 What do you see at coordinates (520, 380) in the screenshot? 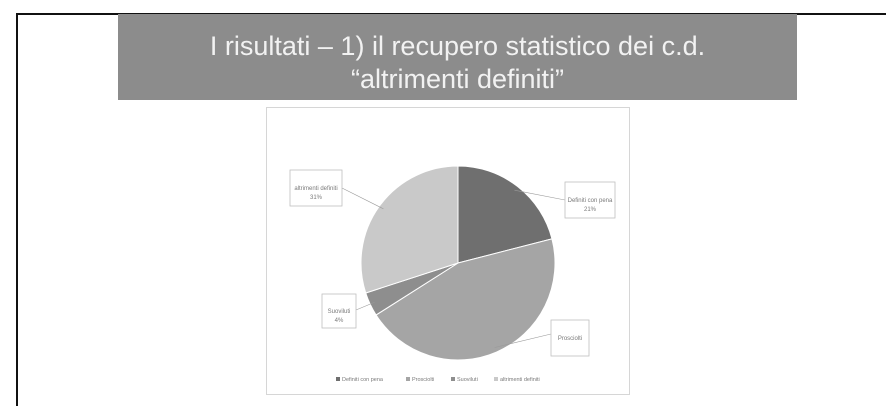
I see `legend-label-altrimenti: altrimenti definiti` at bounding box center [520, 380].